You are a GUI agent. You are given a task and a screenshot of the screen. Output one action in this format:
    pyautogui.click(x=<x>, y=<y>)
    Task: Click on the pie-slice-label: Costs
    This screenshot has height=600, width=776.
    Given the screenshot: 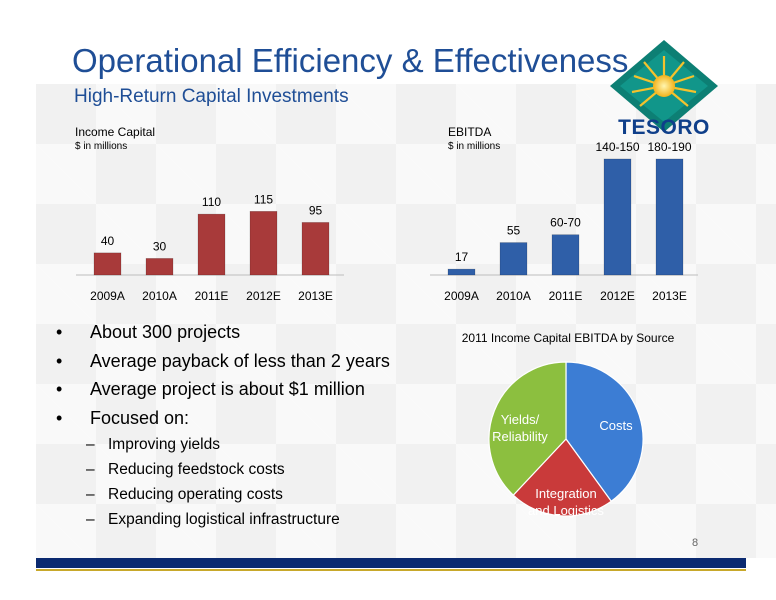 What is the action you would take?
    pyautogui.click(x=616, y=425)
    